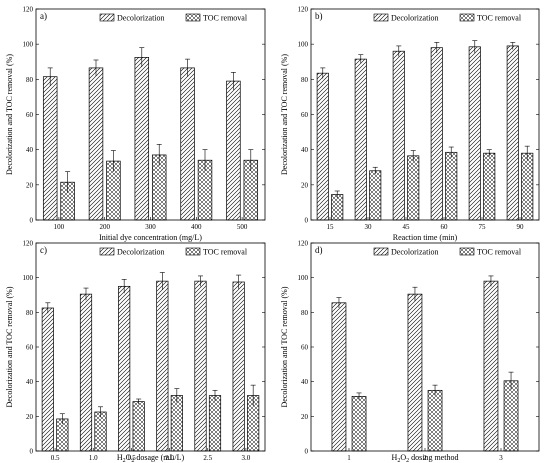  What do you see at coordinates (150, 237) in the screenshot?
I see `panel1-x-axis-label: Initial dye concentration (mg/L)` at bounding box center [150, 237].